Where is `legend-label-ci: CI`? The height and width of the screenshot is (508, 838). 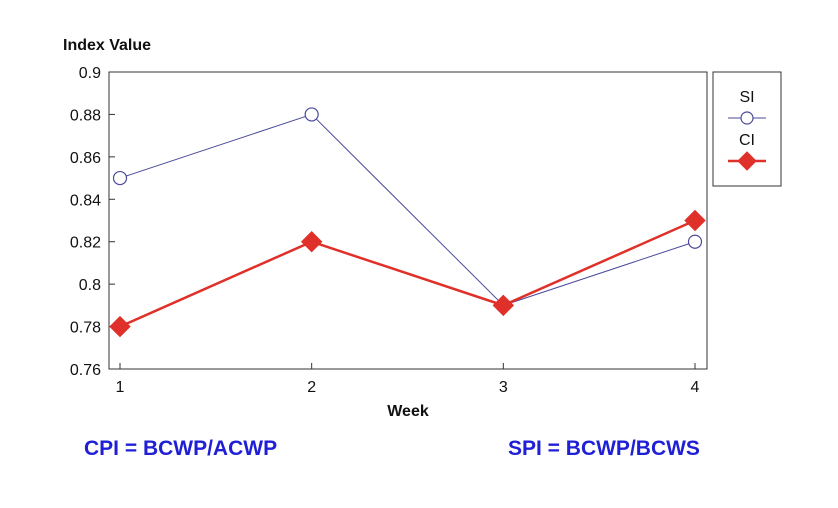 legend-label-ci: CI is located at coordinates (747, 140).